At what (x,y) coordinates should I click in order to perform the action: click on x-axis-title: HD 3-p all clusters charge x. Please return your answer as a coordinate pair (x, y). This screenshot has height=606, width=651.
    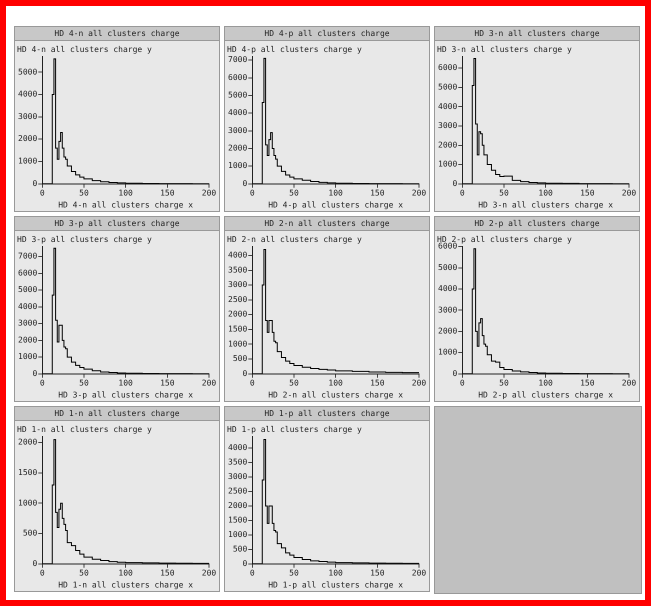
    Looking at the image, I should click on (126, 395).